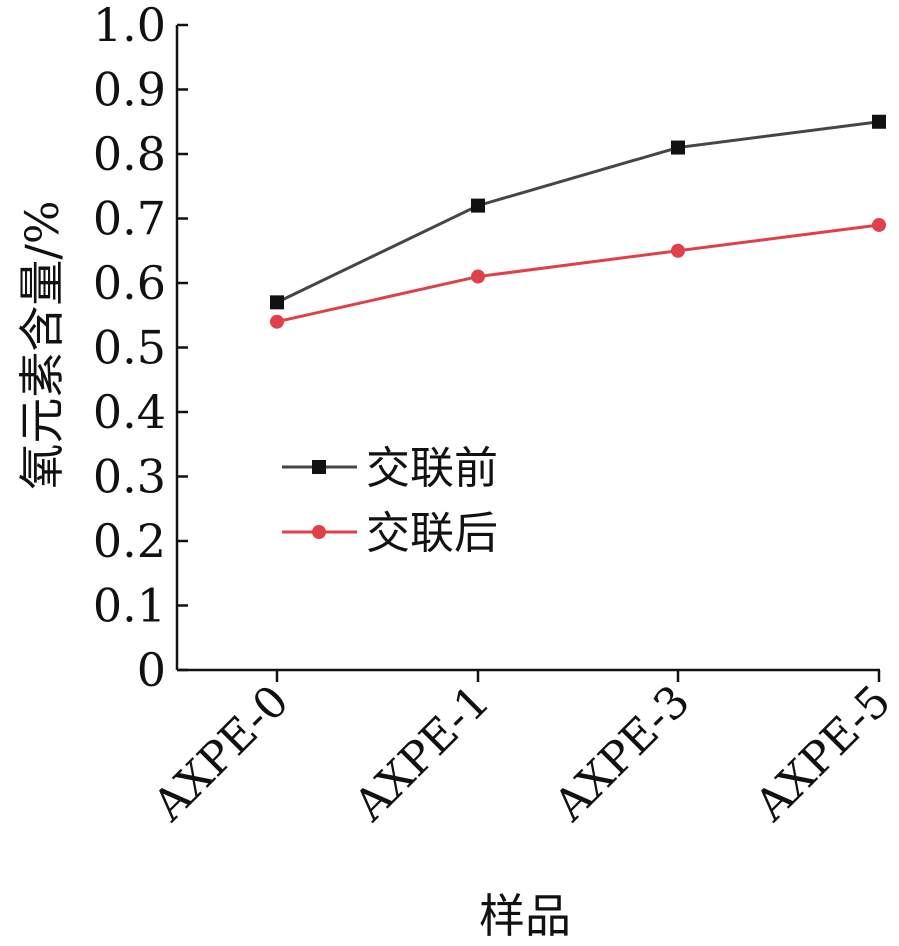 The height and width of the screenshot is (946, 899). I want to click on legend-item: 交联后, so click(390, 533).